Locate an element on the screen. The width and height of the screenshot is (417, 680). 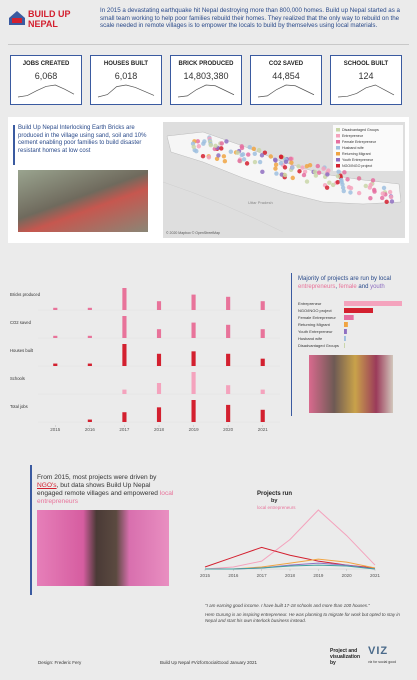
sparkline is located at coordinates (126, 91).